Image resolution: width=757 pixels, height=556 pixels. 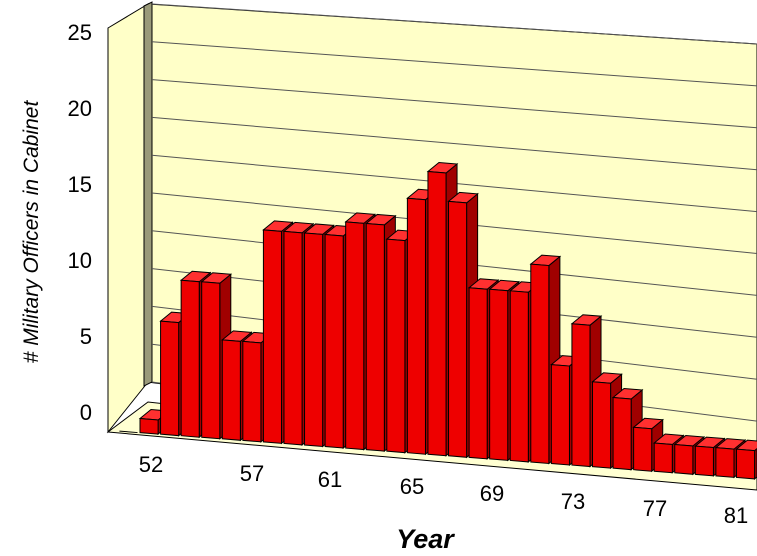 What do you see at coordinates (151, 464) in the screenshot?
I see `x-tick-label: 52` at bounding box center [151, 464].